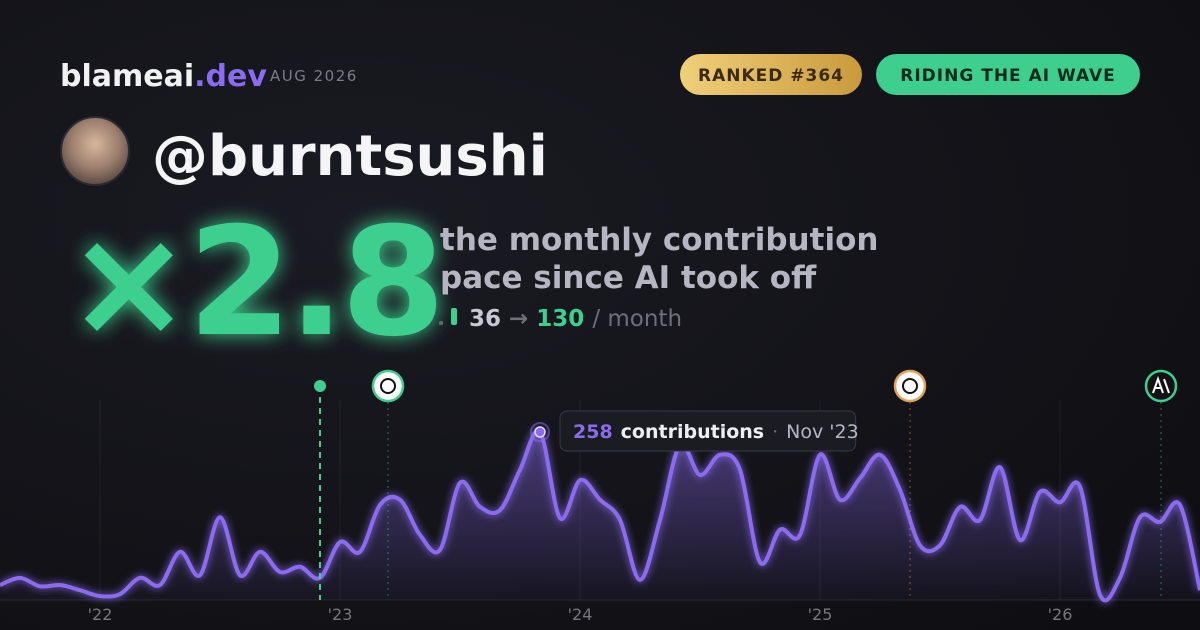  Describe the element at coordinates (820, 614) in the screenshot. I see `x-tick-label: '25` at that location.